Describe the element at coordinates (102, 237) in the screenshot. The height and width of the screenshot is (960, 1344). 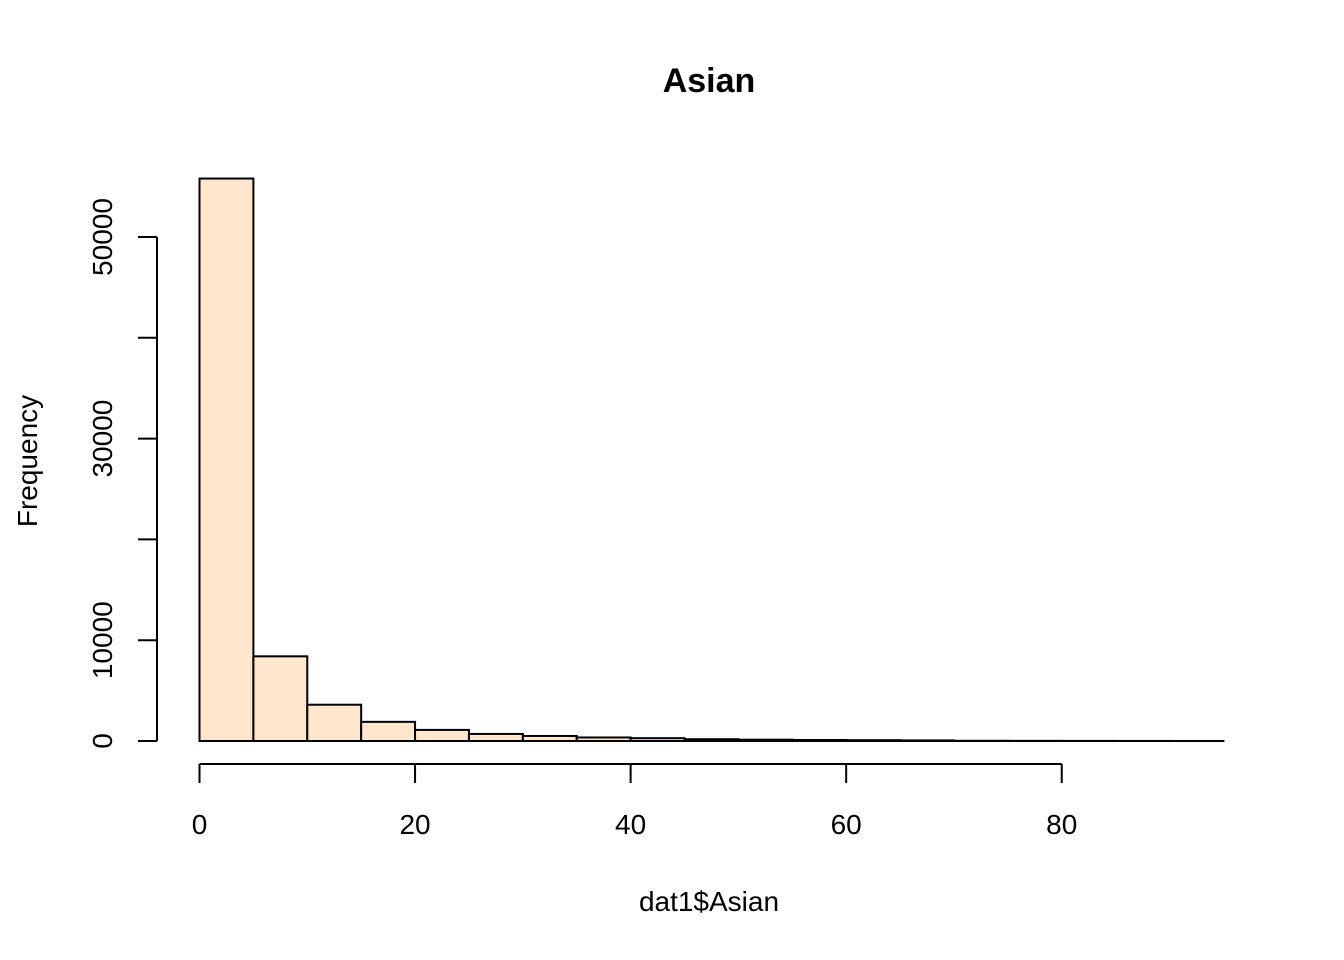
I see `y-tick-label: 50000` at that location.